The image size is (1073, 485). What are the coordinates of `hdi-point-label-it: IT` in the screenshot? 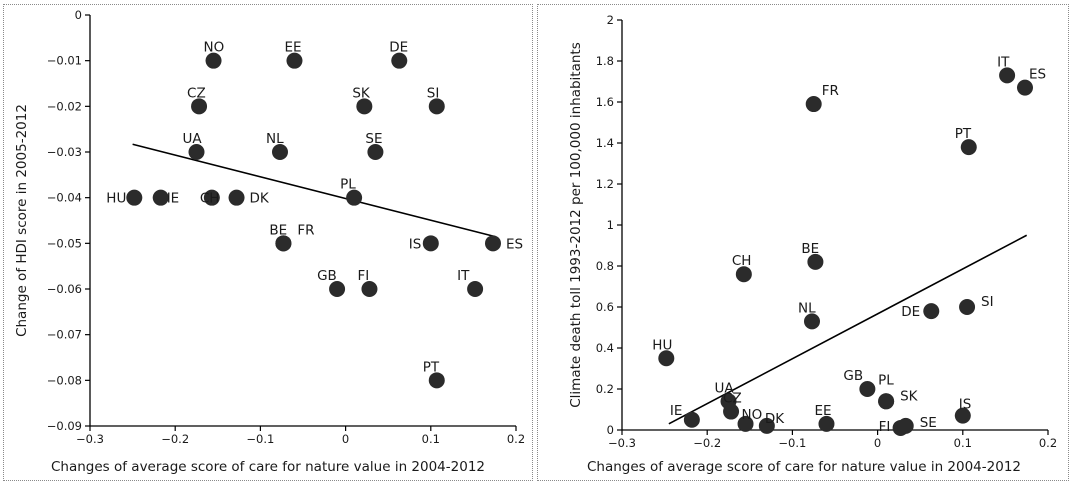 It's located at (463, 276).